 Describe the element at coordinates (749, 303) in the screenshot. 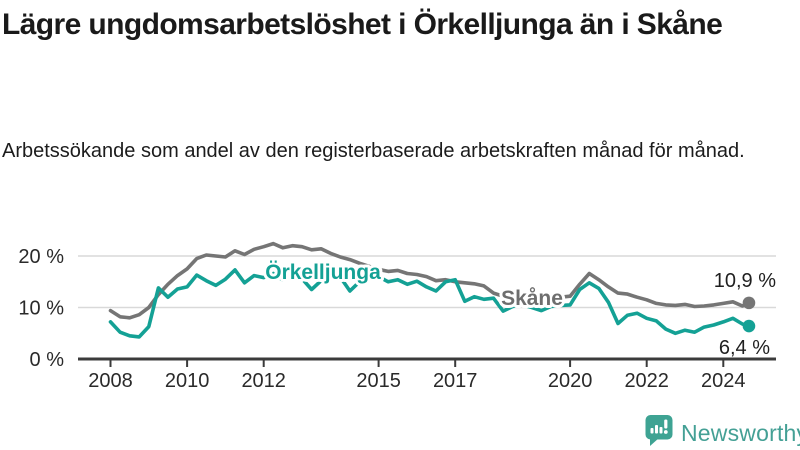

I see `skane-end-dot` at that location.